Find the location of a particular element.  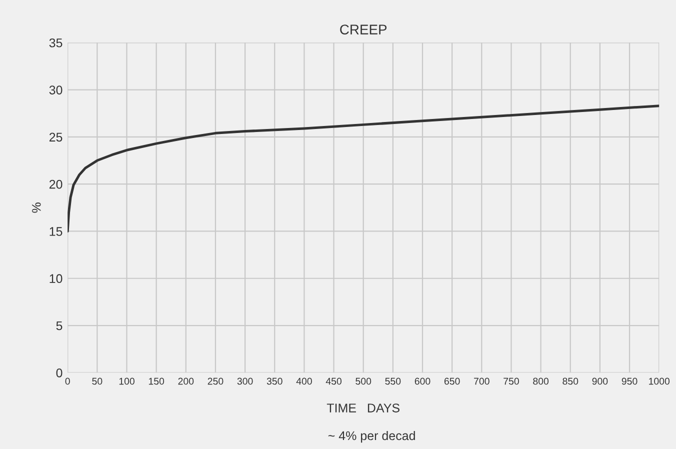

x-tick-label: 0 is located at coordinates (67, 381).